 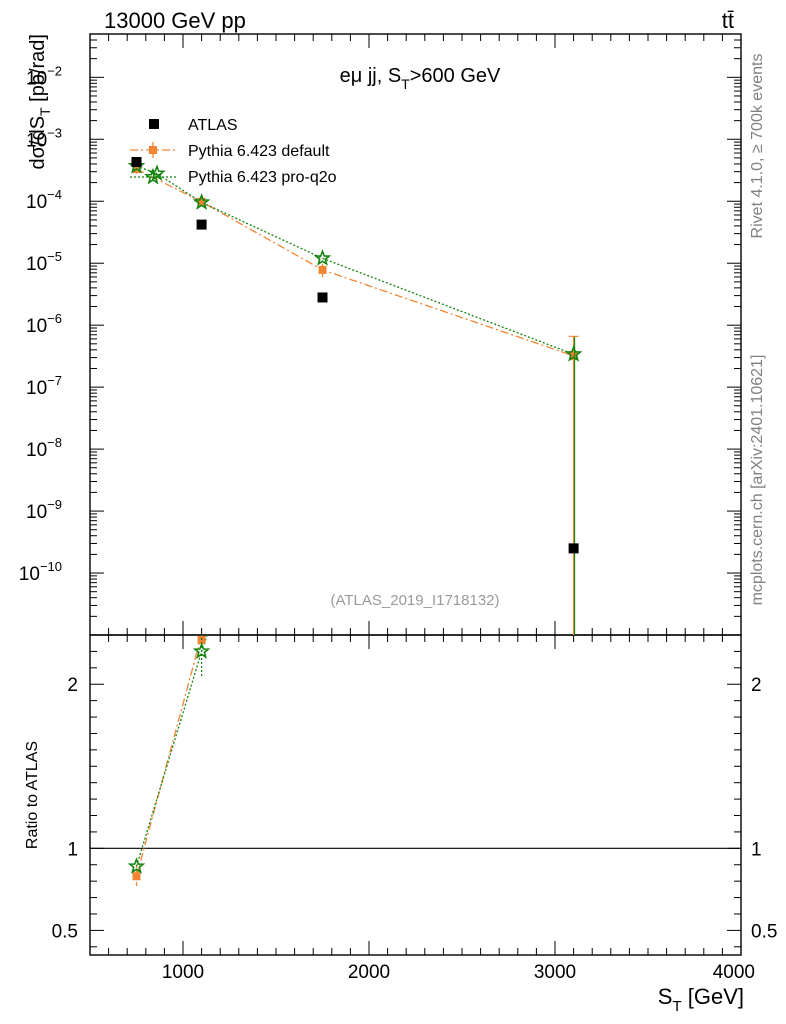 I want to click on x-tick-label: 2000, so click(x=369, y=972).